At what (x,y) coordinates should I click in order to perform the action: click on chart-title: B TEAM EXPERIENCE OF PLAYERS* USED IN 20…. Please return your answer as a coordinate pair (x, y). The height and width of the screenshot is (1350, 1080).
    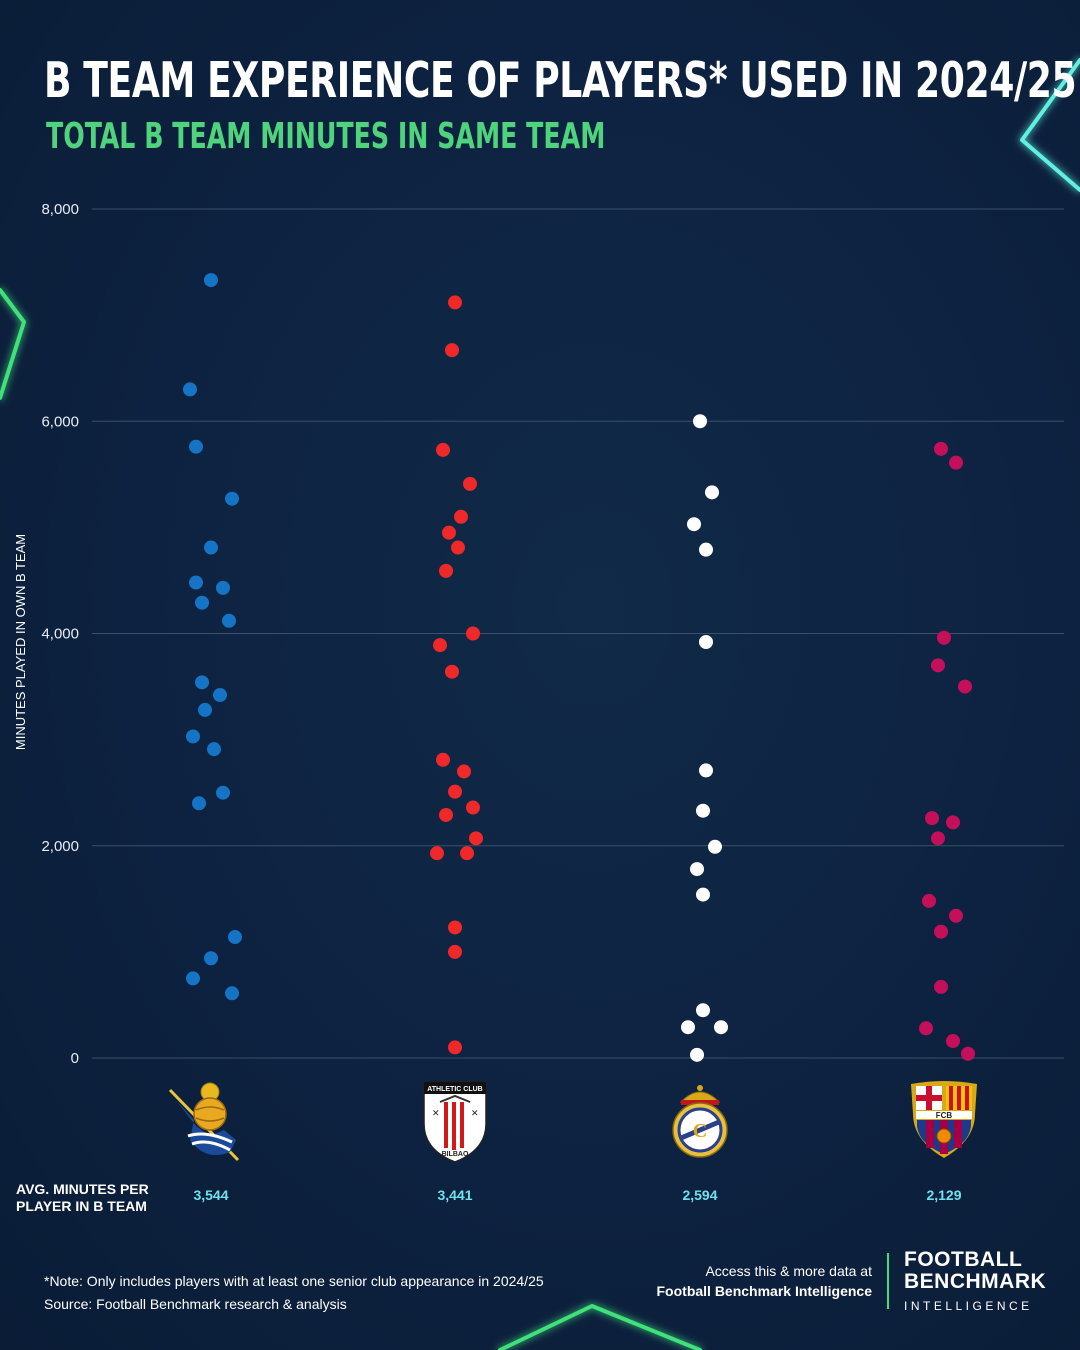
    Looking at the image, I should click on (560, 80).